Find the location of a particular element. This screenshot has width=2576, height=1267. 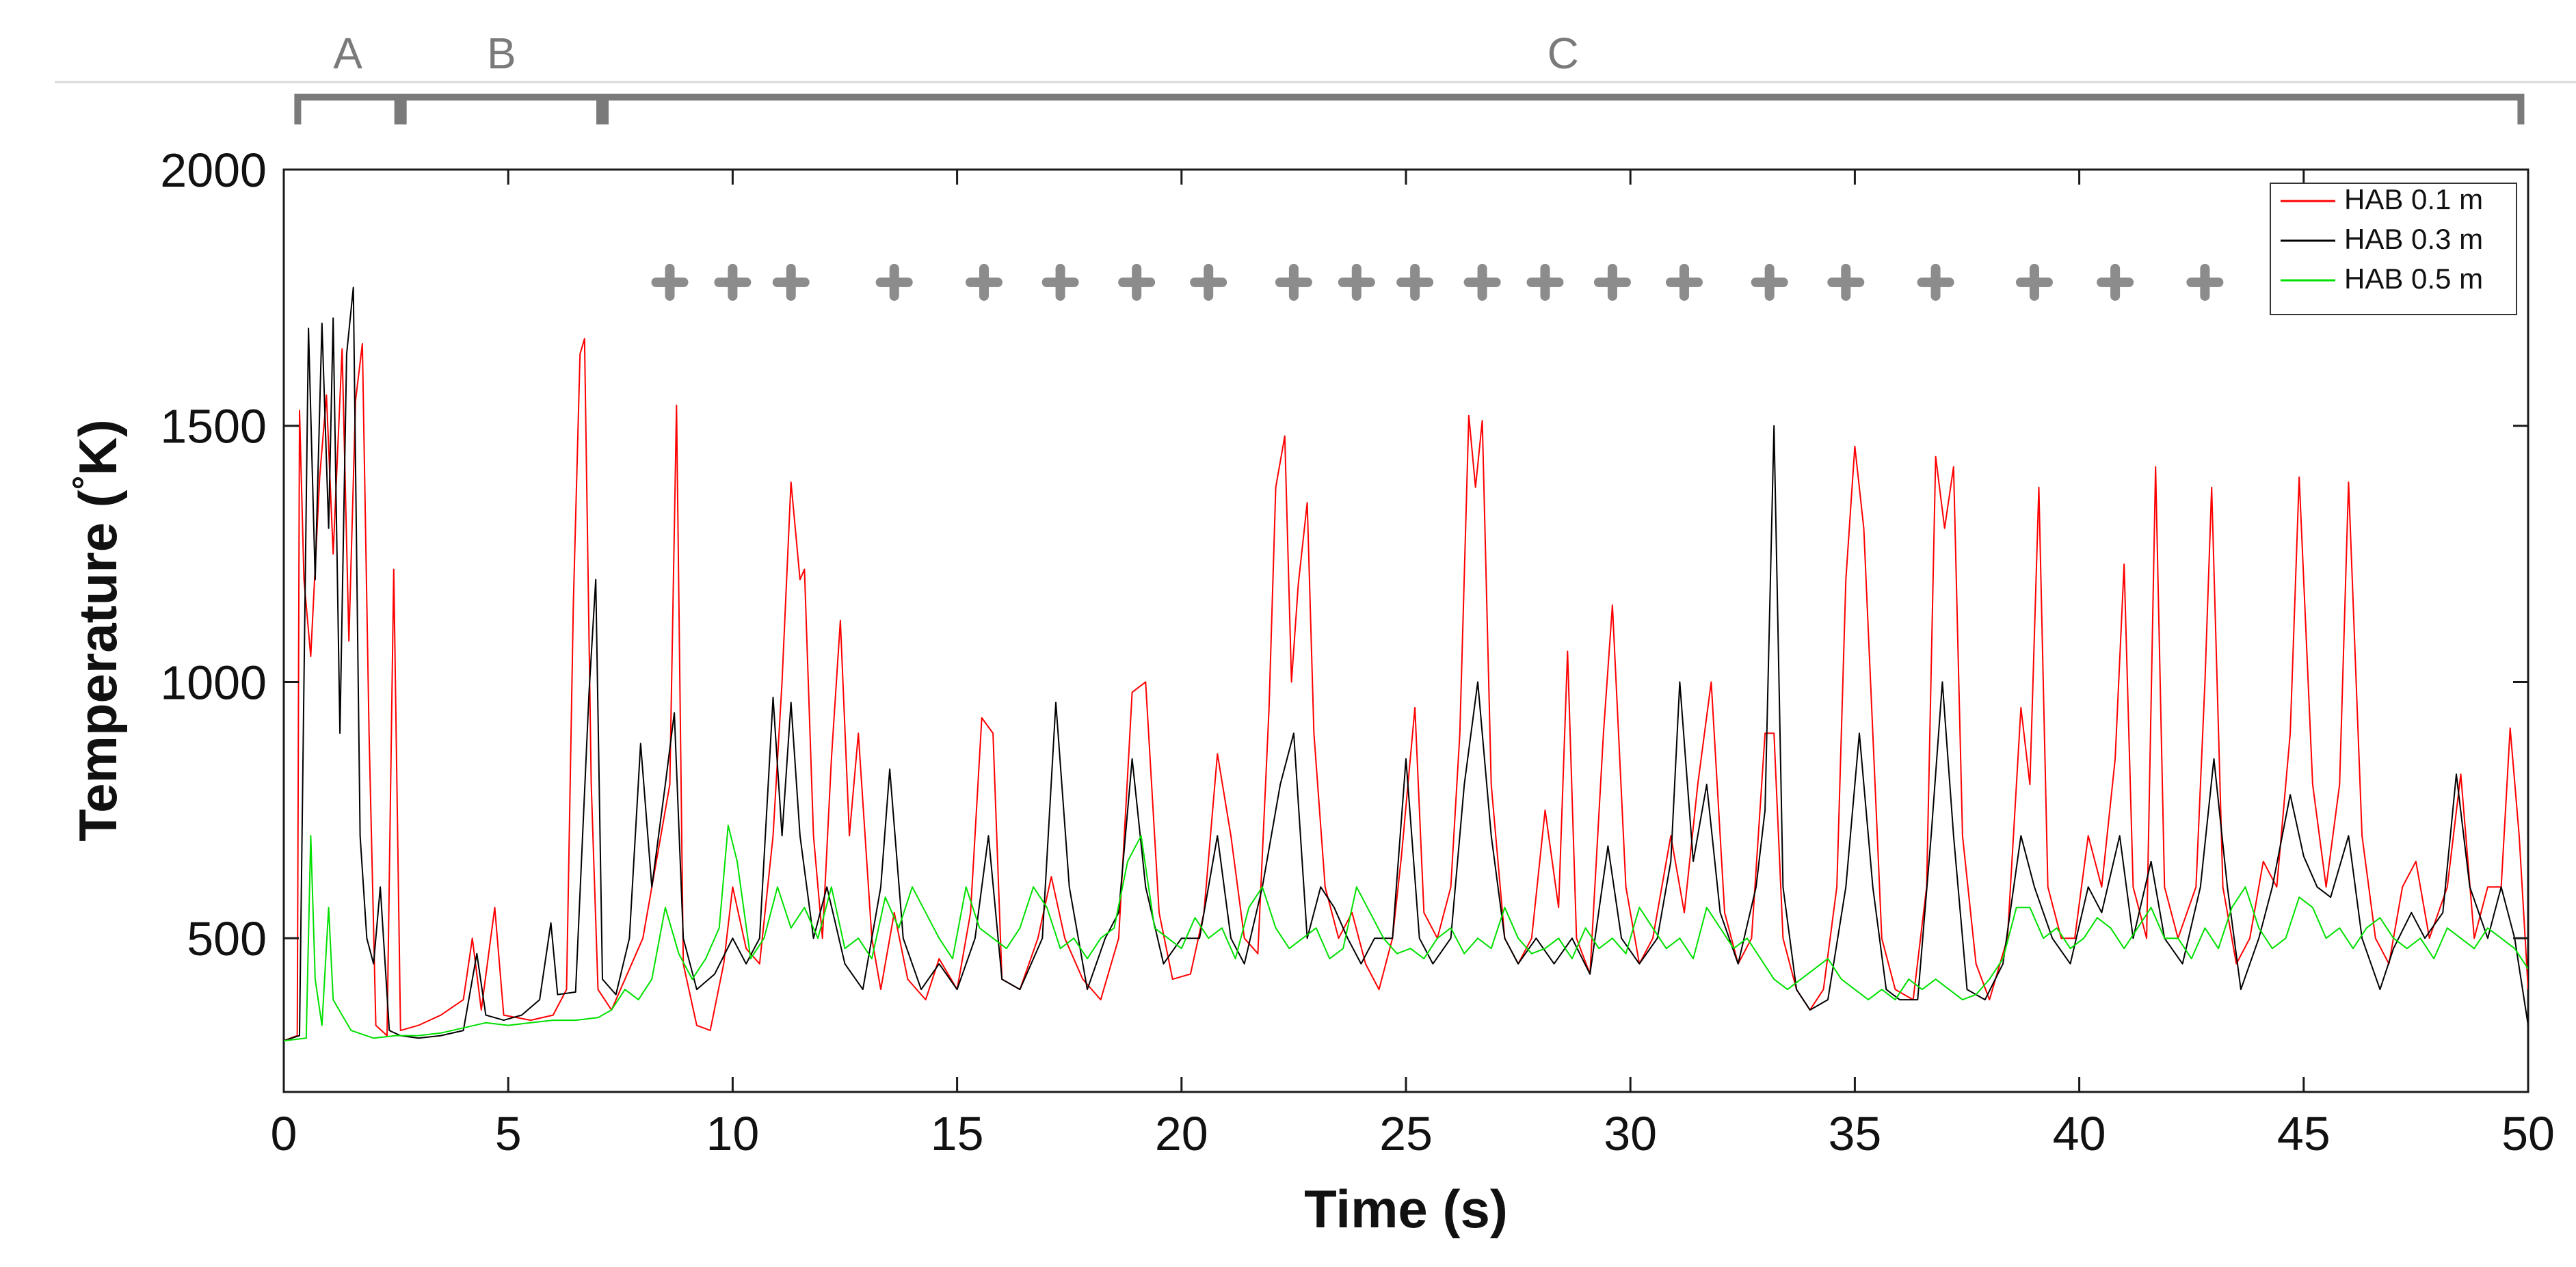

x-tick-label: 35 is located at coordinates (1854, 1133).